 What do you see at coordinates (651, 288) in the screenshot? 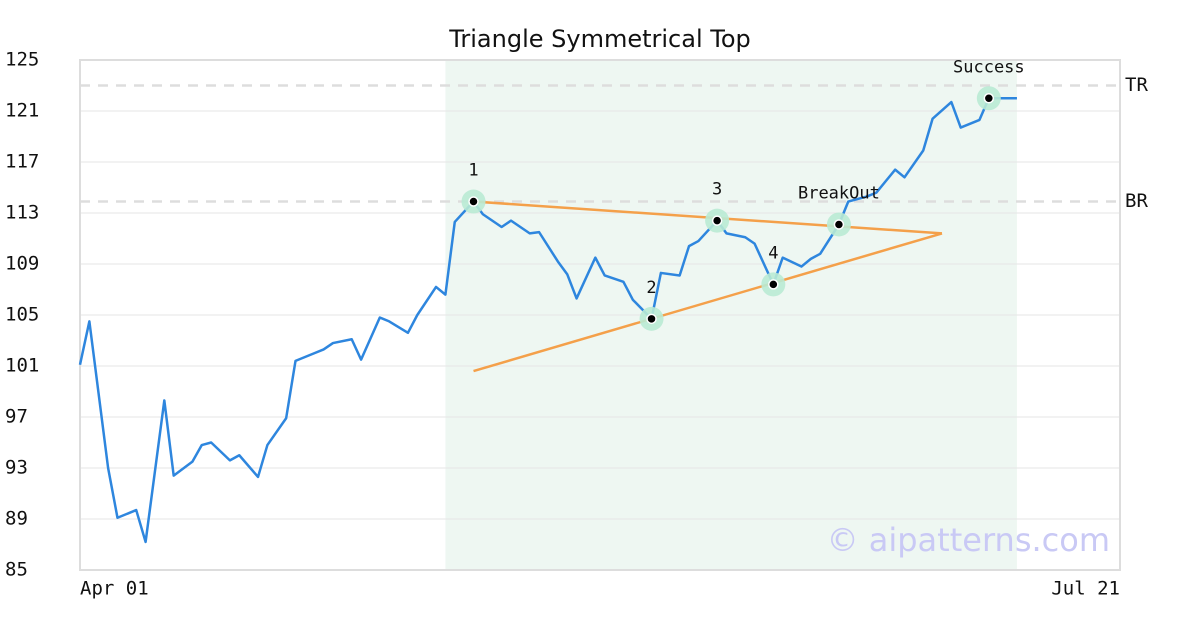
I see `annotation-label: 2` at bounding box center [651, 288].